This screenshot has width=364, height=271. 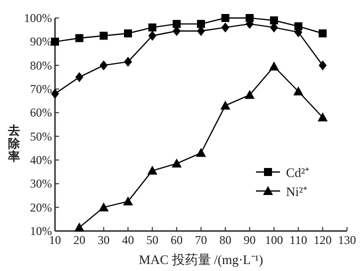 I want to click on x-tick-label: 100, so click(x=274, y=240).